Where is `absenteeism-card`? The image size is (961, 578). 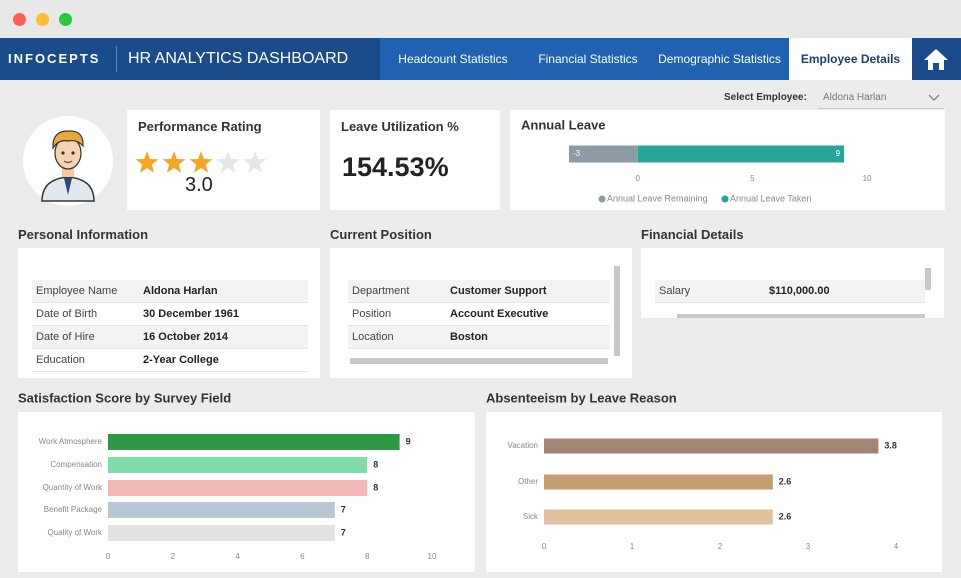 absenteeism-card is located at coordinates (714, 492).